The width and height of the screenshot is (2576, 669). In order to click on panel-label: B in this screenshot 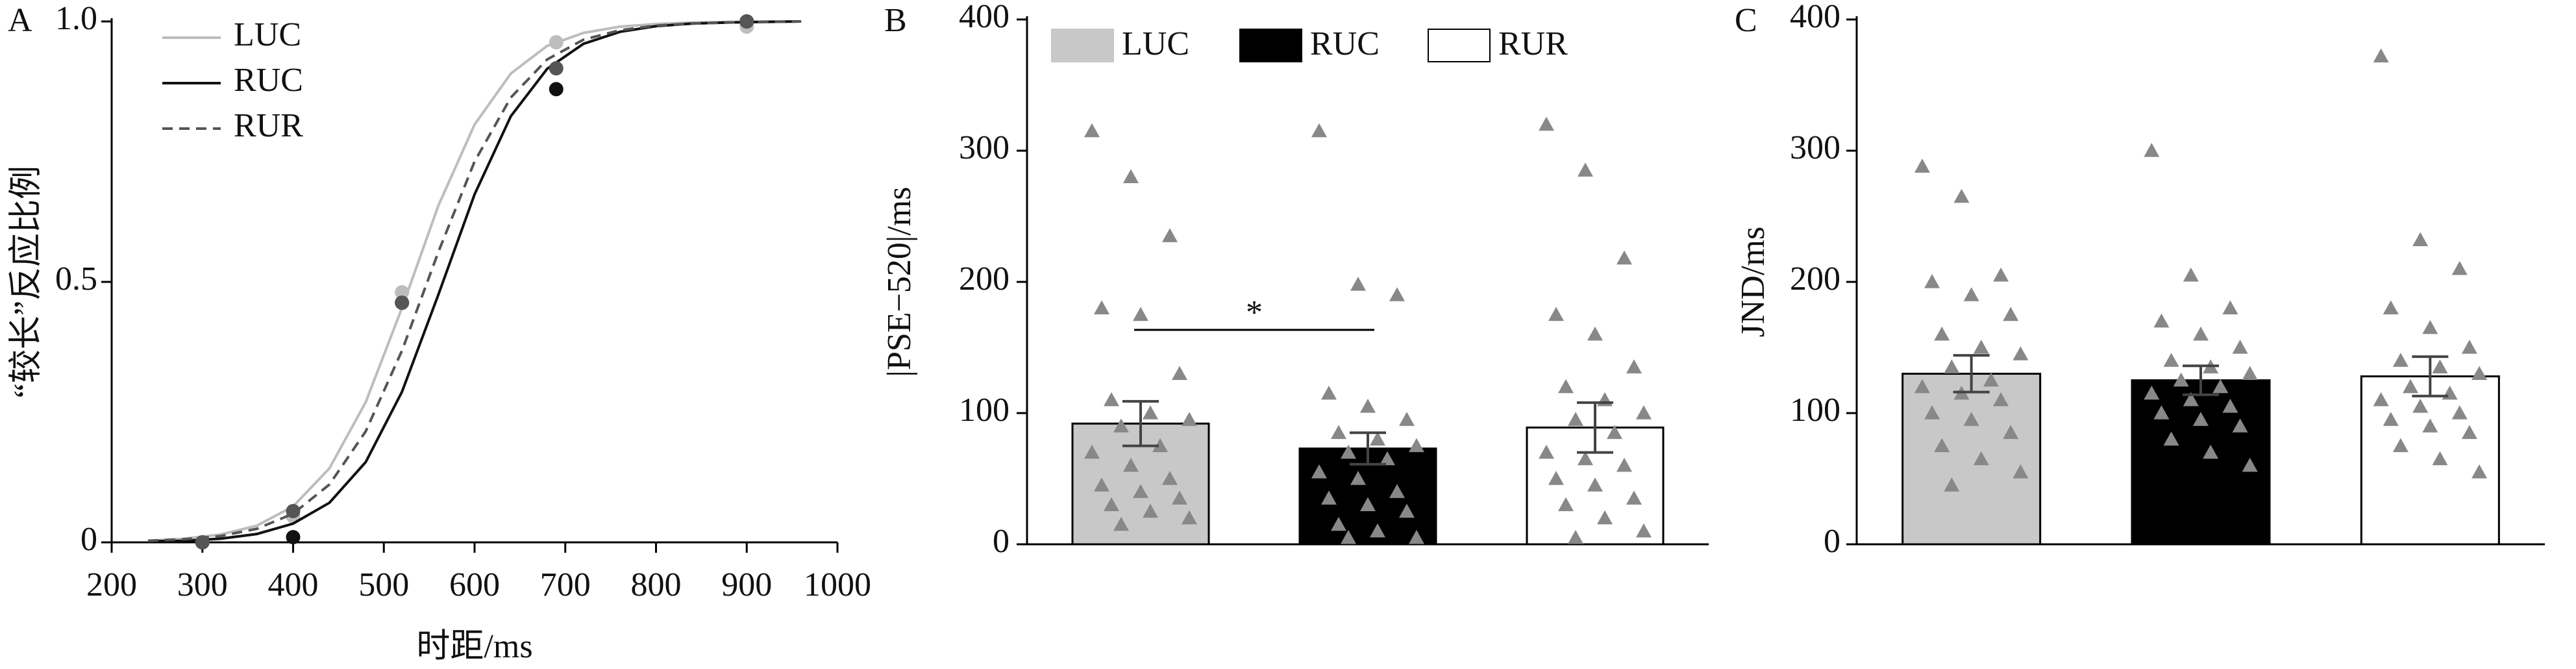, I will do `click(895, 20)`.